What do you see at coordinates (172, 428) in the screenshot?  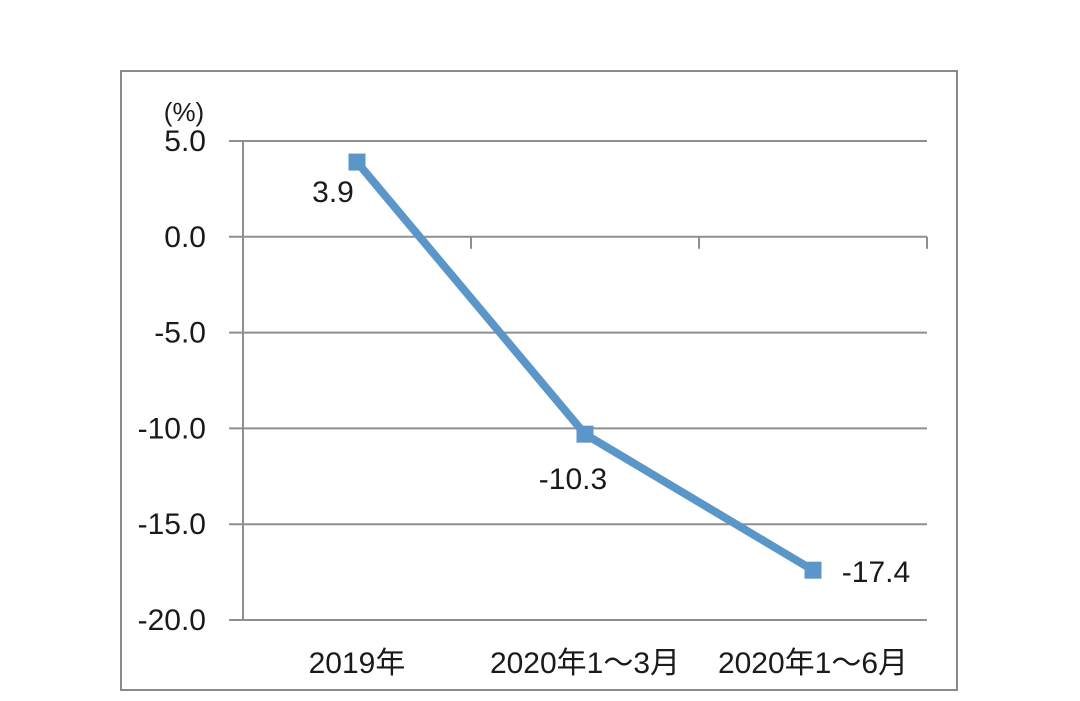 I see `y-axis-tick-label: -10.0` at bounding box center [172, 428].